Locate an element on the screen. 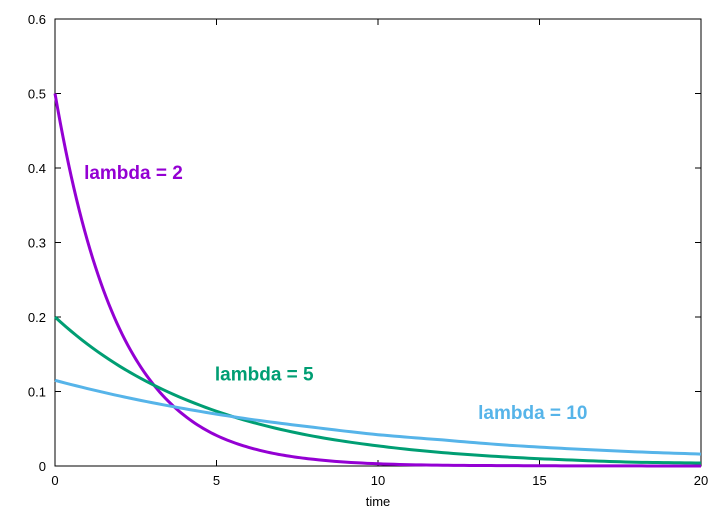  x-tick-label: 0 is located at coordinates (54, 480).